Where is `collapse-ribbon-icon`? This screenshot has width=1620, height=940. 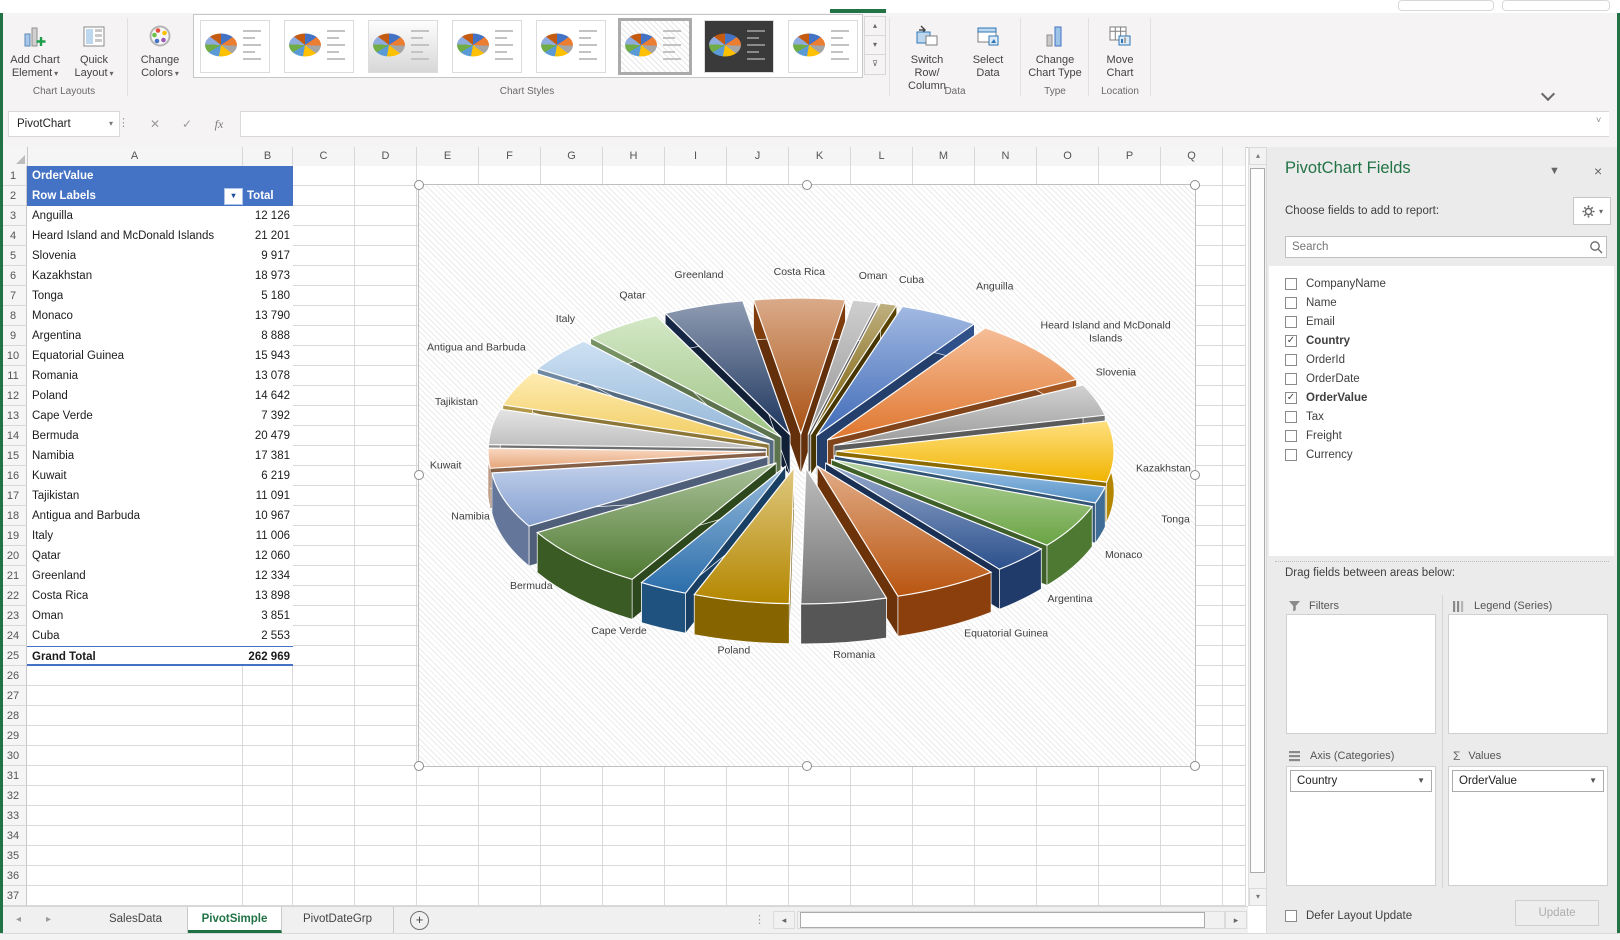
collapse-ribbon-icon is located at coordinates (1548, 94).